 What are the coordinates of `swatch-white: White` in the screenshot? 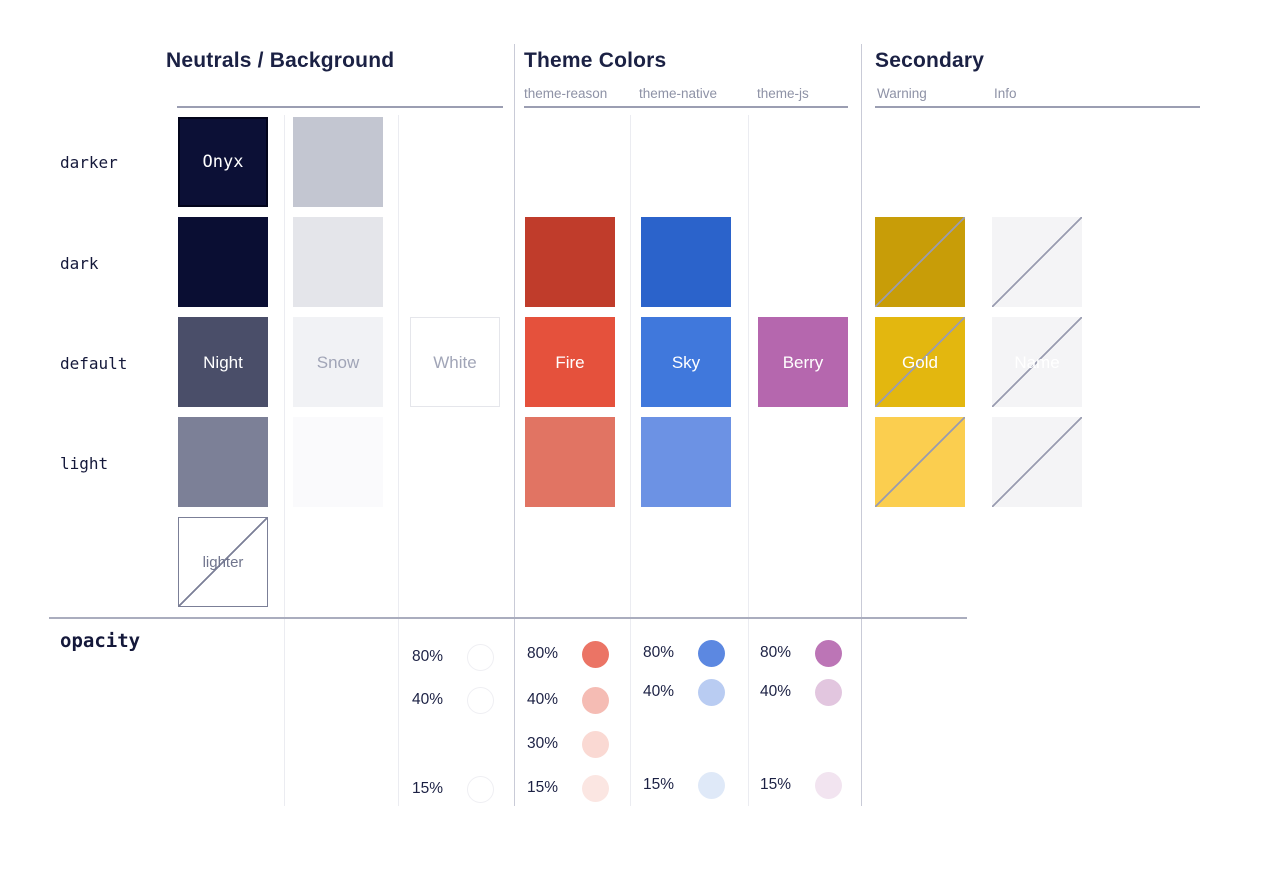 It's located at (455, 362).